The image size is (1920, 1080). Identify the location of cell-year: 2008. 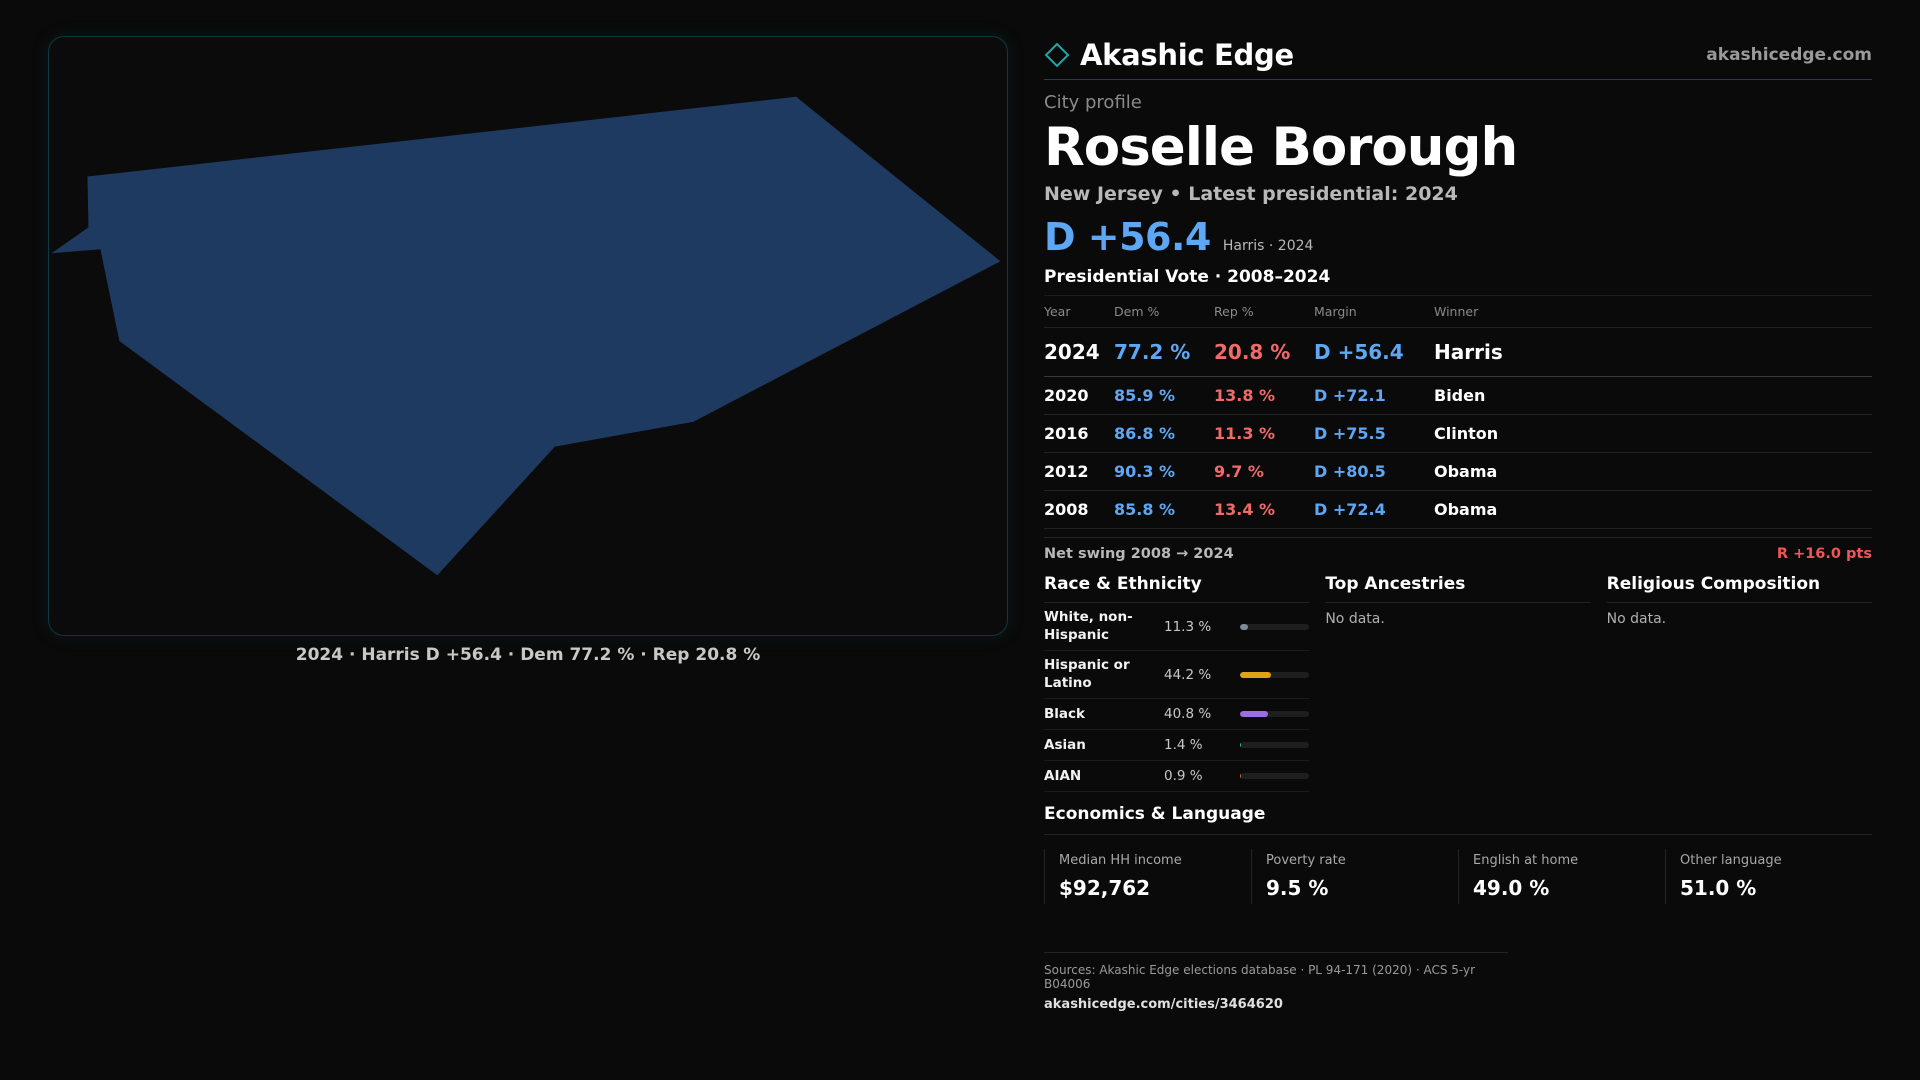
(1079, 510).